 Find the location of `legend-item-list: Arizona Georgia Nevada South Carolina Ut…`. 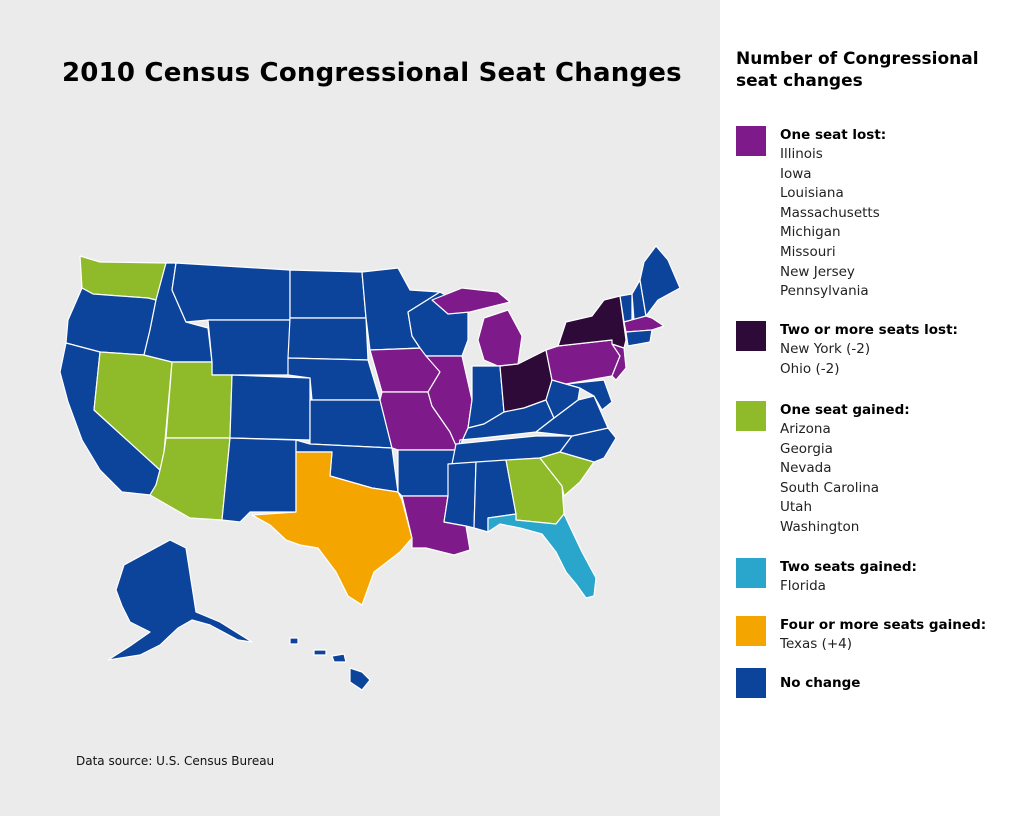

legend-item-list: Arizona Georgia Nevada South Carolina Ut… is located at coordinates (829, 479).